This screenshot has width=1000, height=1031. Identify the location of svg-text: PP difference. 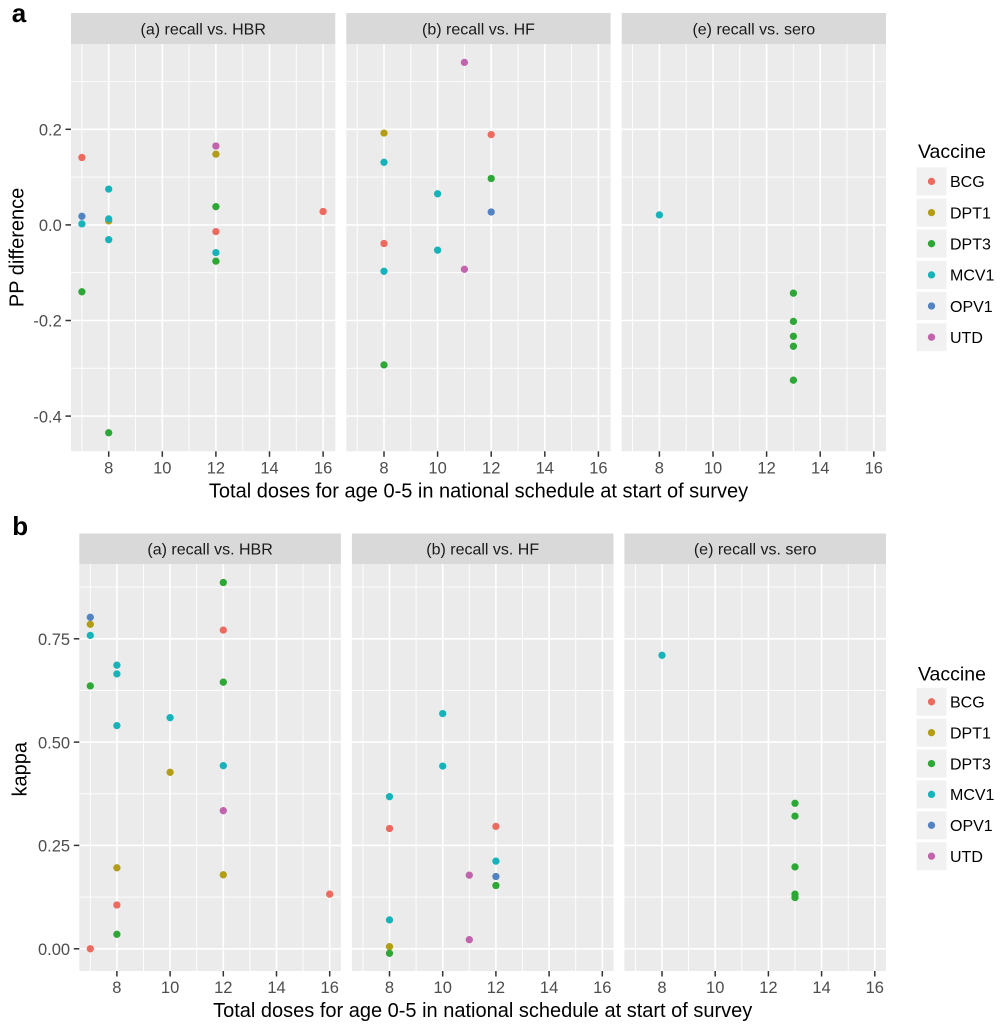
(18, 247).